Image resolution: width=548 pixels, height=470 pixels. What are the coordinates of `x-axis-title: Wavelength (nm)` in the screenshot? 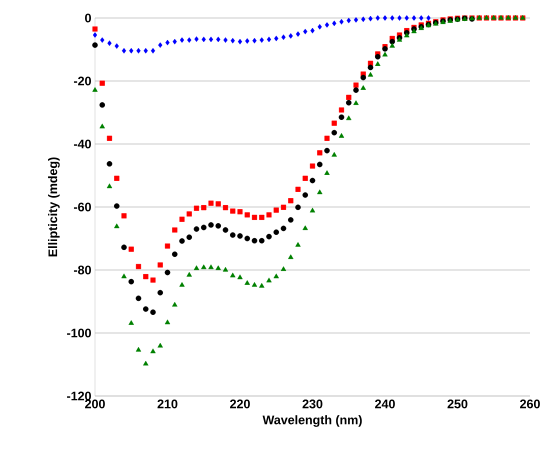 It's located at (312, 421).